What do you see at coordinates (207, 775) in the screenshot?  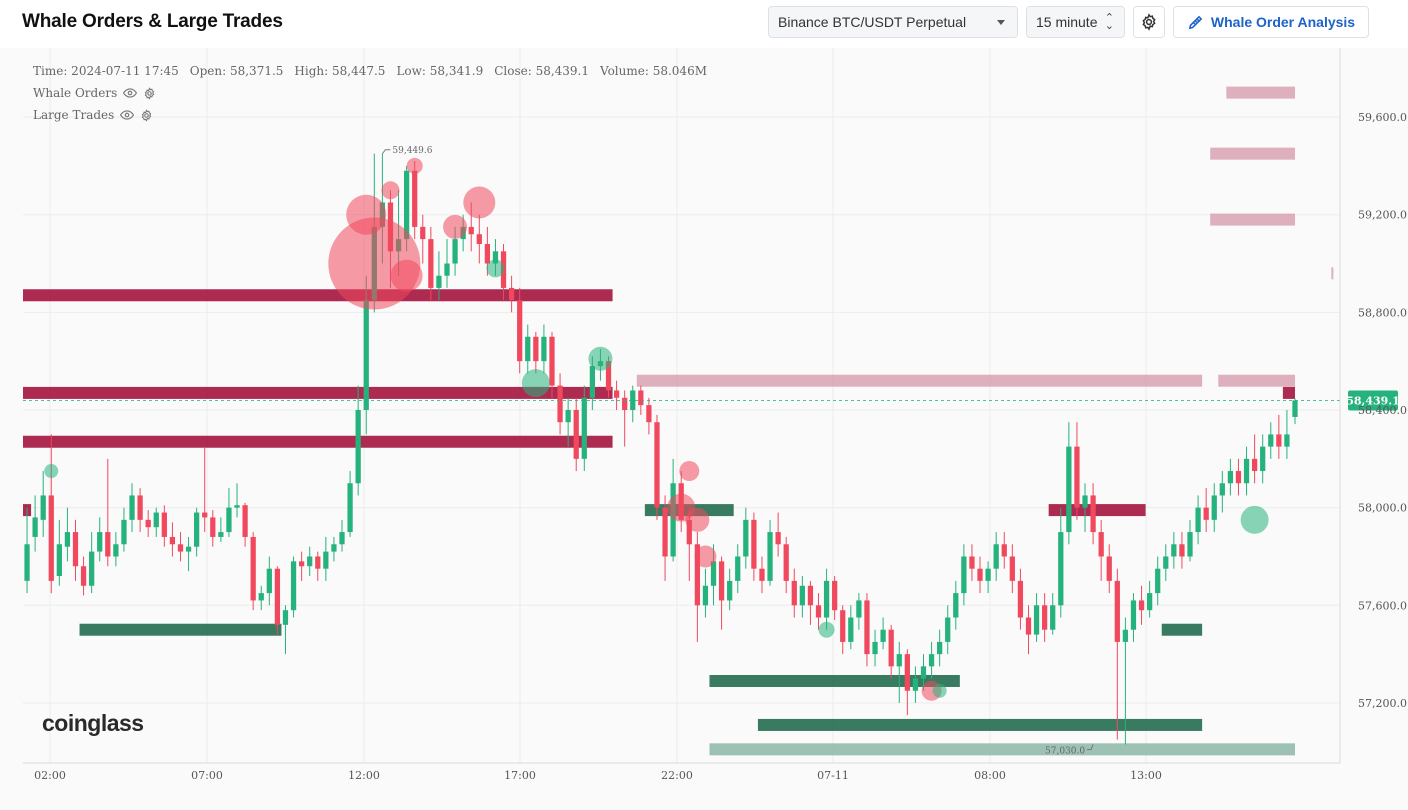 I see `x-tick-label: 07:00` at bounding box center [207, 775].